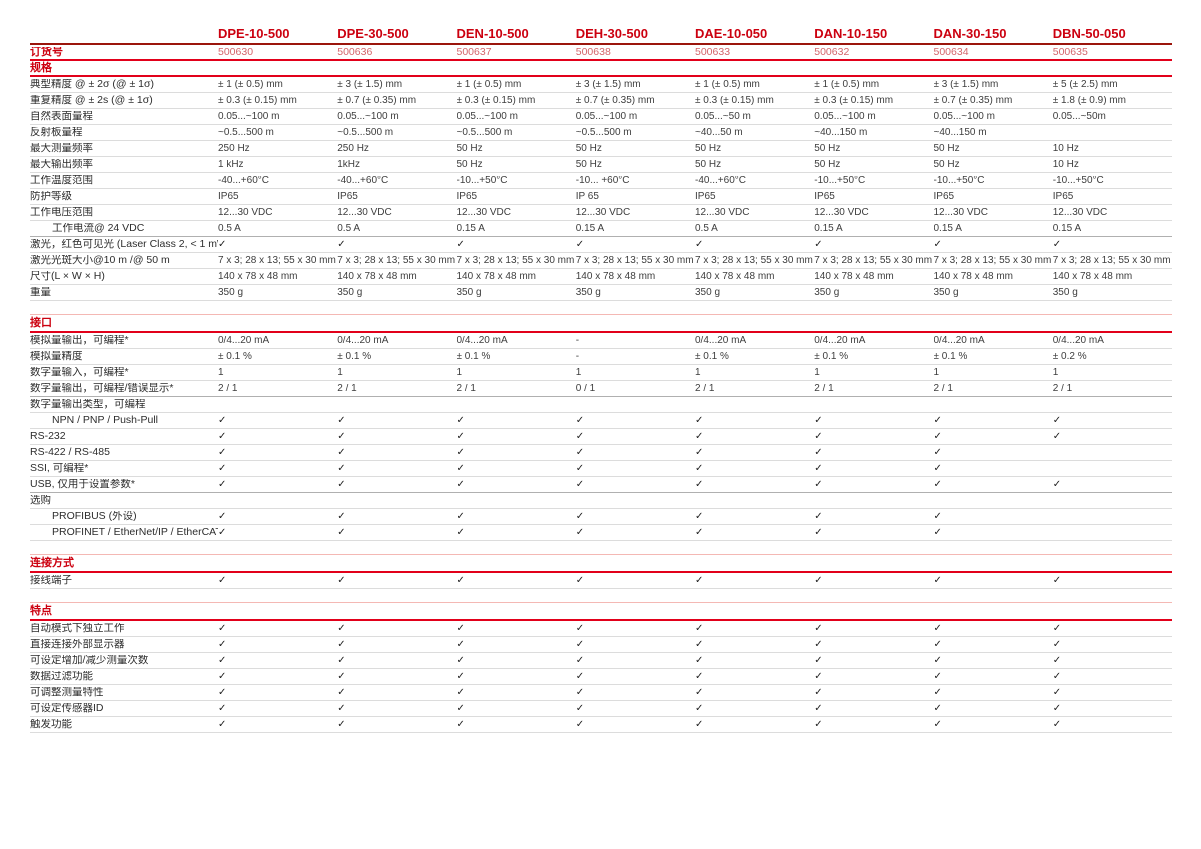 This screenshot has width=1201, height=849. What do you see at coordinates (601, 645) in the screenshot?
I see `table-row: 直接连接外部显示器 ✓ ✓ ✓ ✓ ✓ ✓ ✓ ✓` at bounding box center [601, 645].